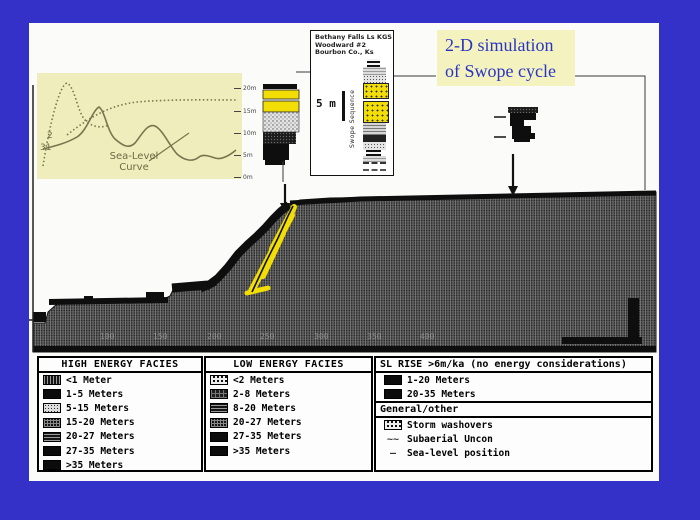 This screenshot has width=700, height=520. What do you see at coordinates (343, 106) in the screenshot?
I see `scale-bar` at bounding box center [343, 106].